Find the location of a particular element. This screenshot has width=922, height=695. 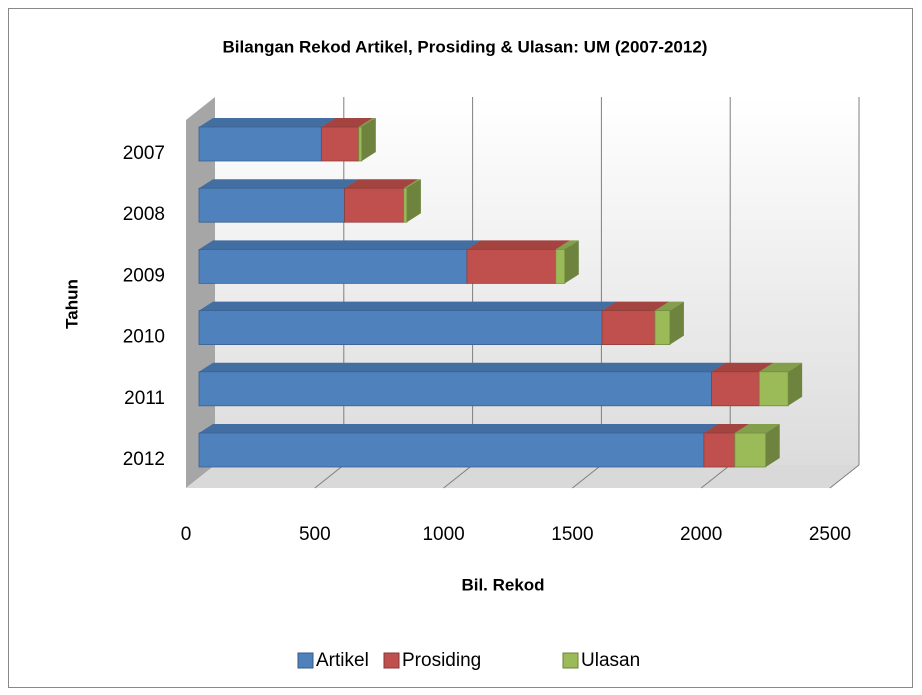

x-tick-label: 500 is located at coordinates (315, 534).